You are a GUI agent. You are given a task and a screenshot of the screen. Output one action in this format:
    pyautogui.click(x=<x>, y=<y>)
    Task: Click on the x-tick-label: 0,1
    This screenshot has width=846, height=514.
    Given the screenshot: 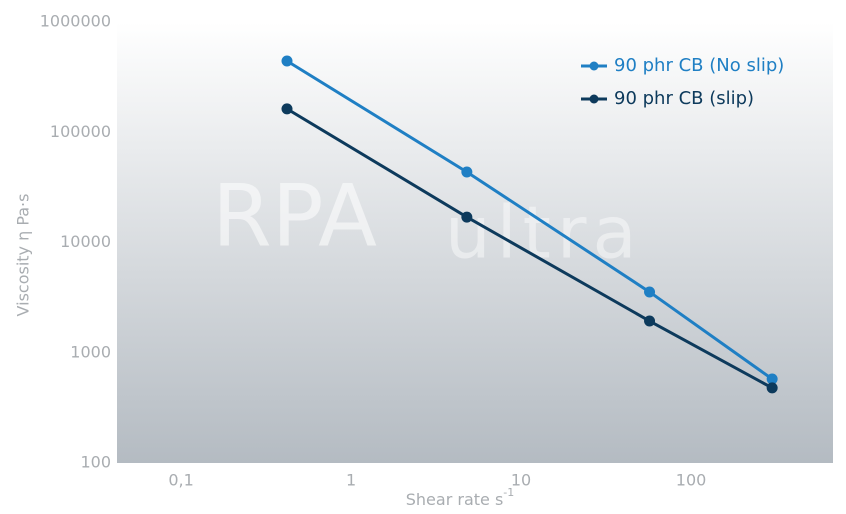 What is the action you would take?
    pyautogui.click(x=180, y=480)
    